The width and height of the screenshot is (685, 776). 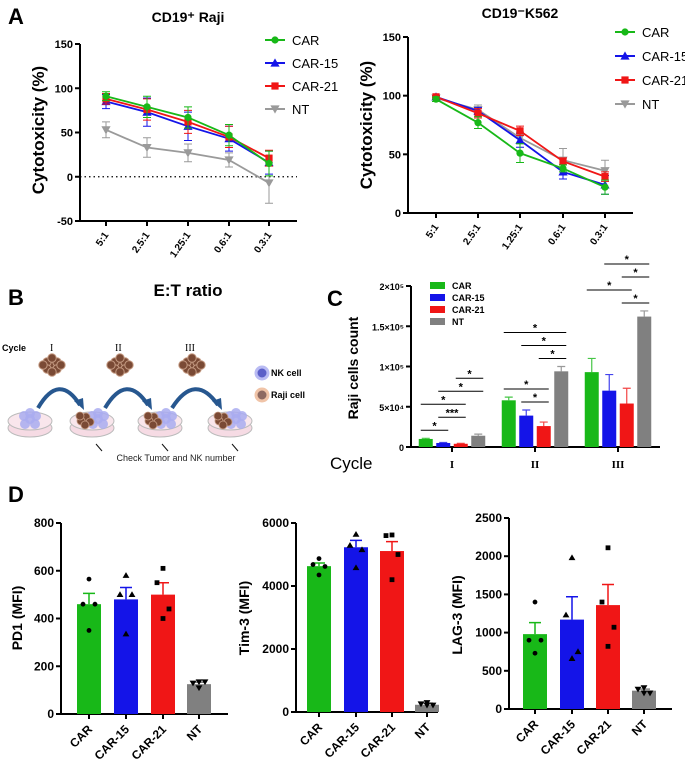 I want to click on x-axis-label: Cycle, so click(x=351, y=463).